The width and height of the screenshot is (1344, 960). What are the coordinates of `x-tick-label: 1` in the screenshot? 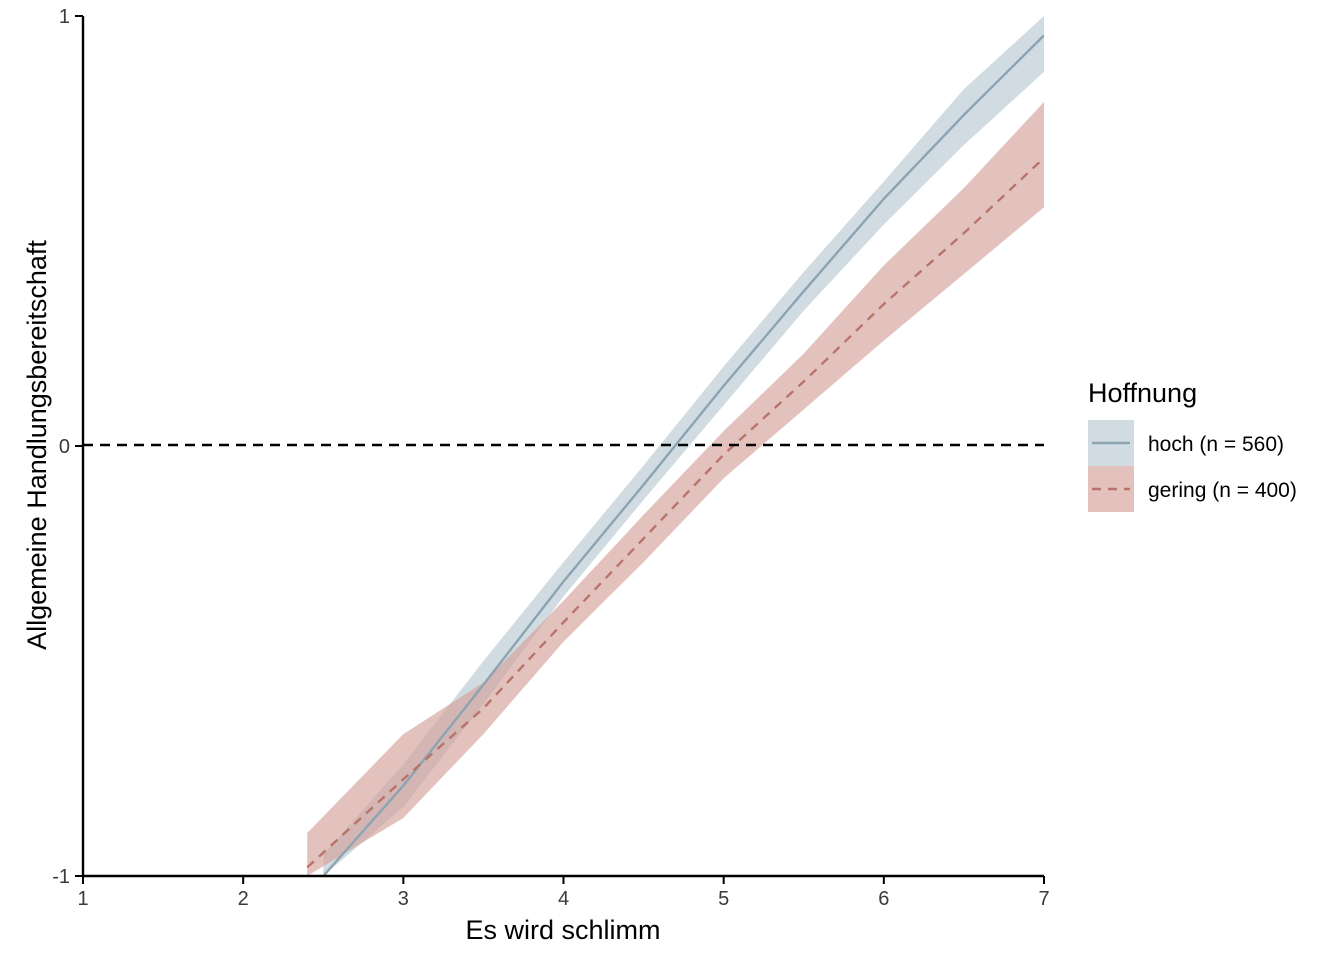 It's located at (82, 899).